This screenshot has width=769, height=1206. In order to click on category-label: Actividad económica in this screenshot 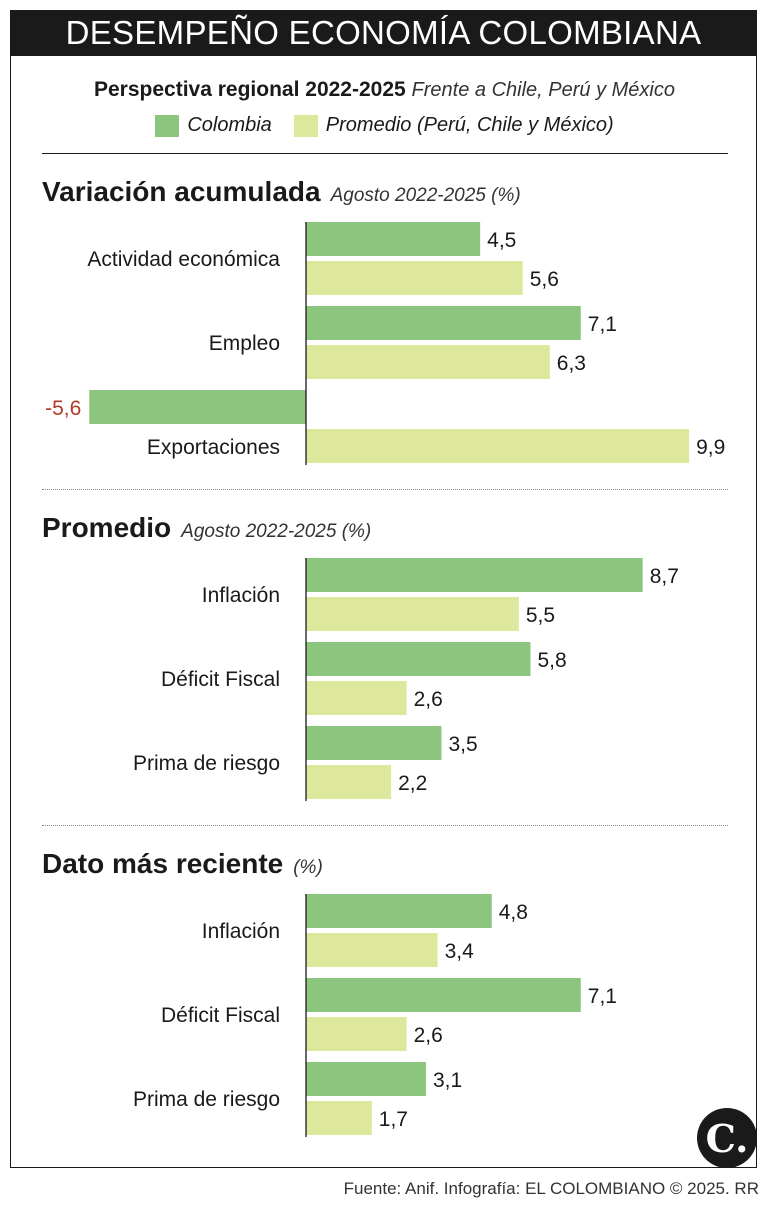, I will do `click(183, 259)`.